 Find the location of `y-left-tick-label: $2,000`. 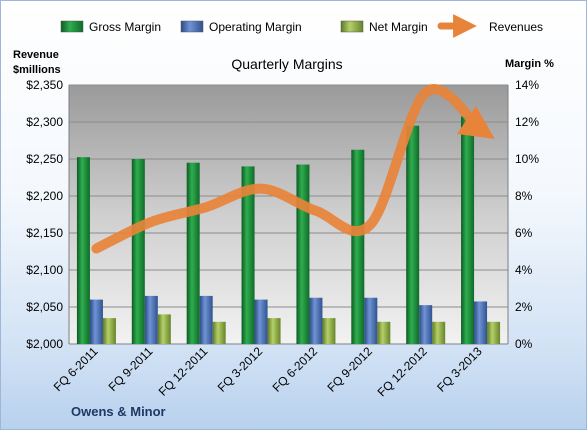

y-left-tick-label: $2,000 is located at coordinates (44, 344).